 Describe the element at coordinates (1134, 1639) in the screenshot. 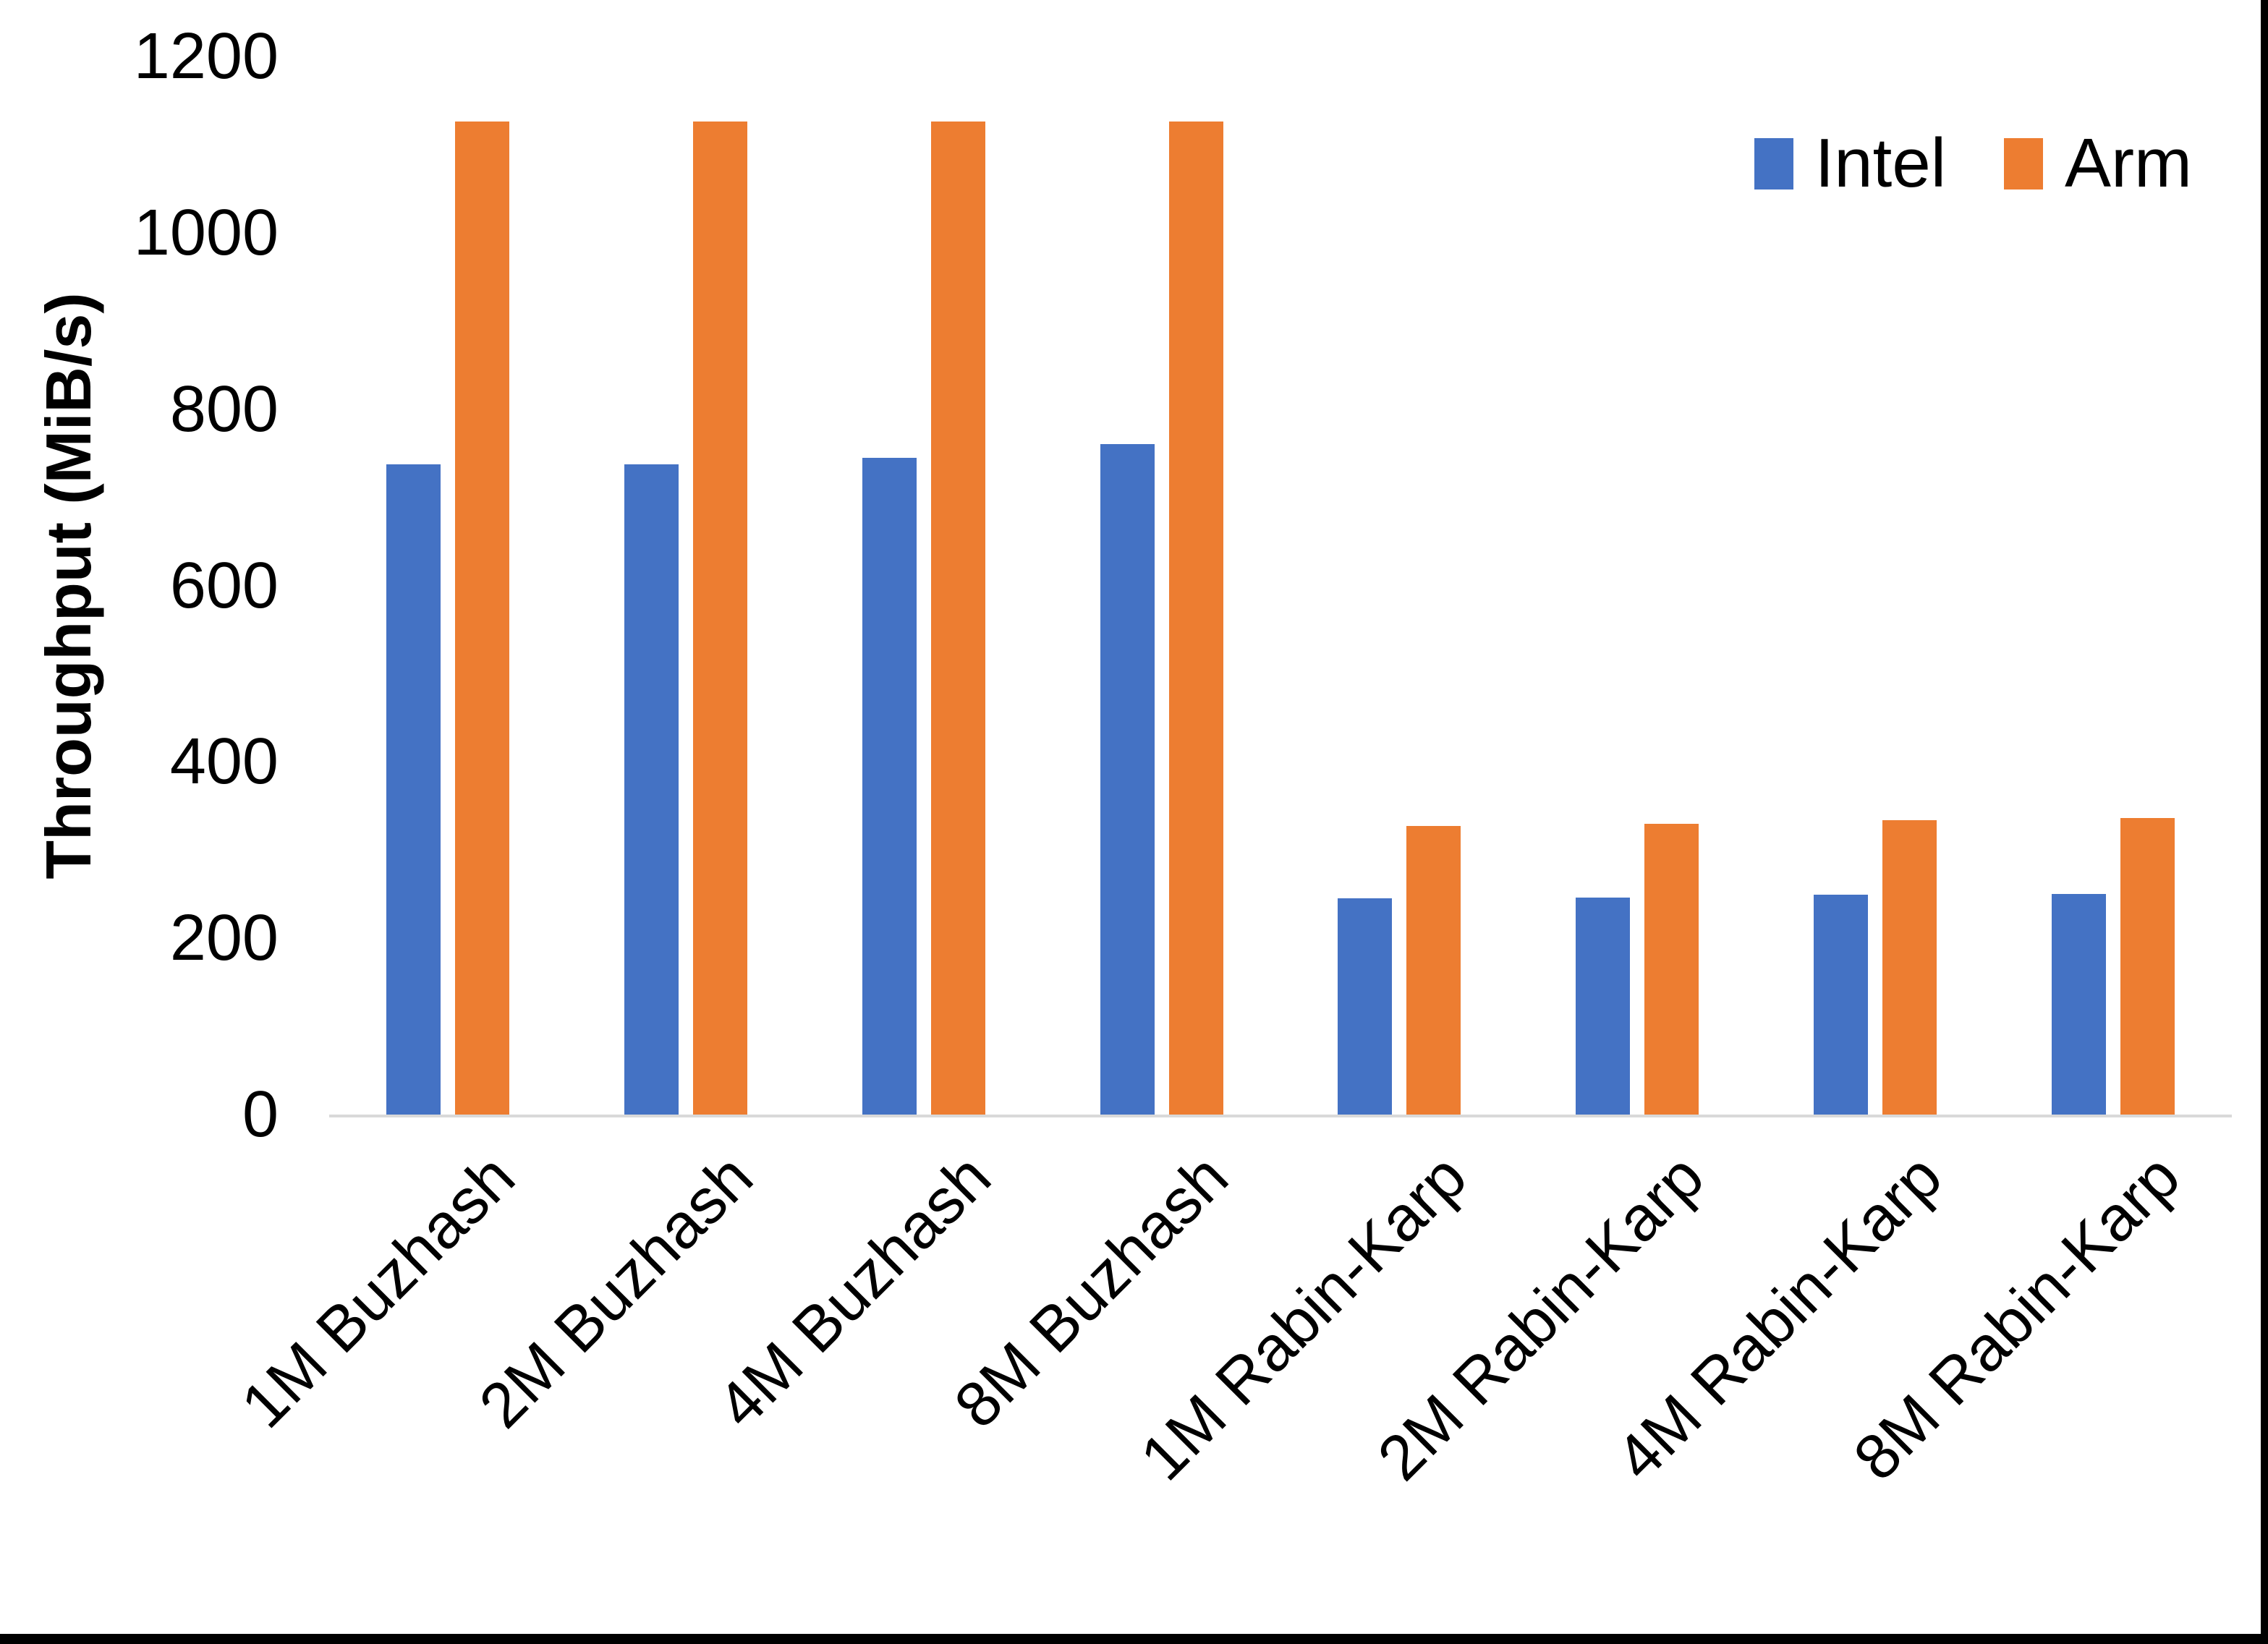

I see `frame-bottom-edge` at that location.